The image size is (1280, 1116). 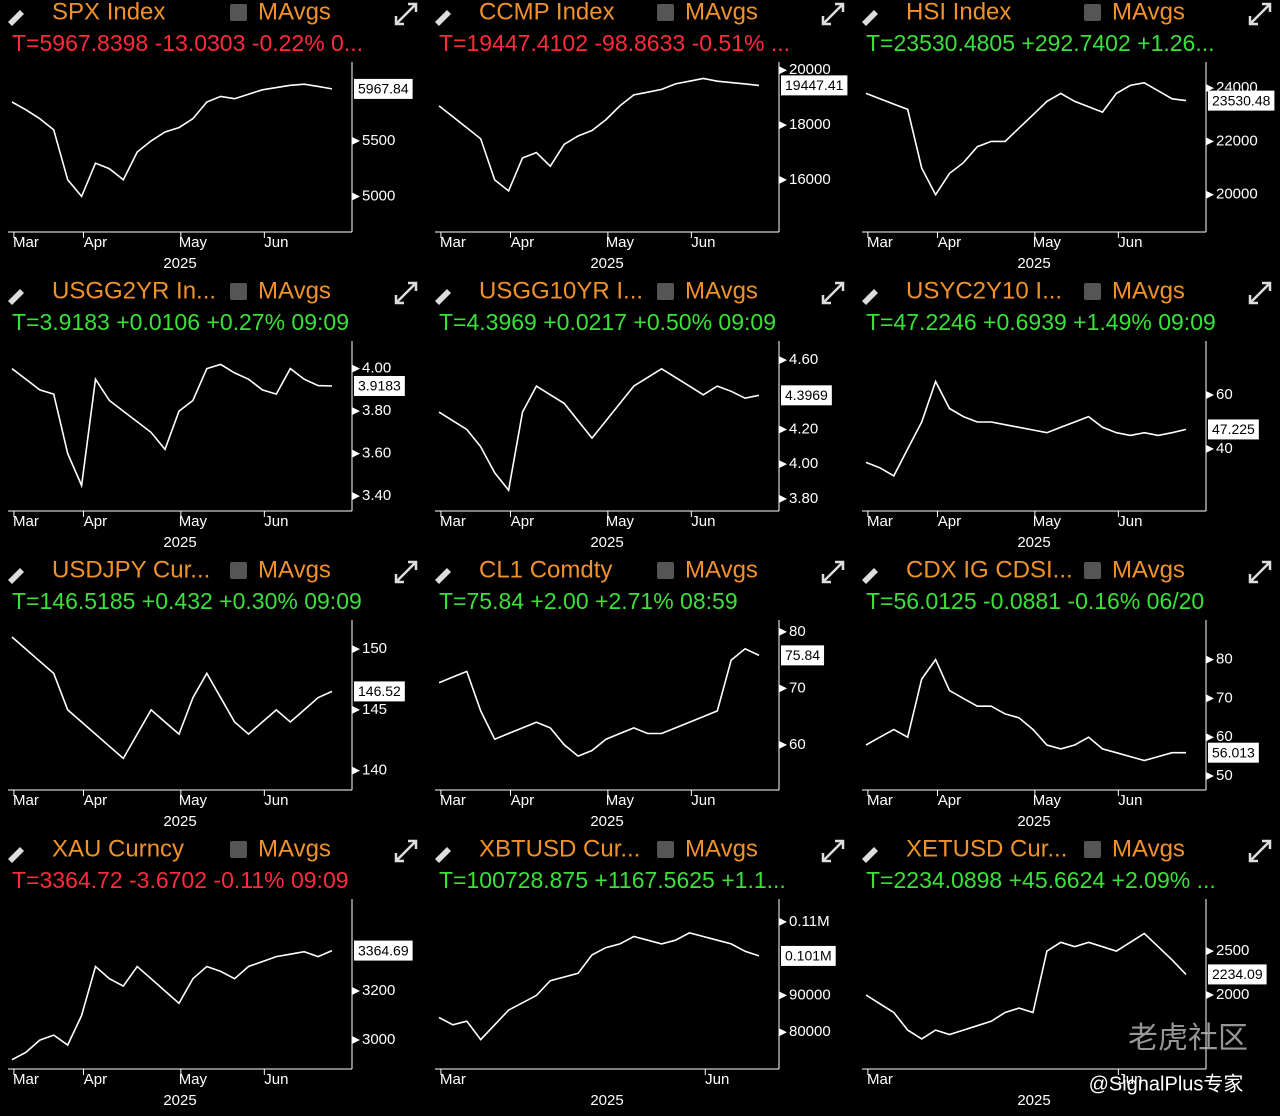 What do you see at coordinates (1224, 736) in the screenshot?
I see `y-tick-label: 60` at bounding box center [1224, 736].